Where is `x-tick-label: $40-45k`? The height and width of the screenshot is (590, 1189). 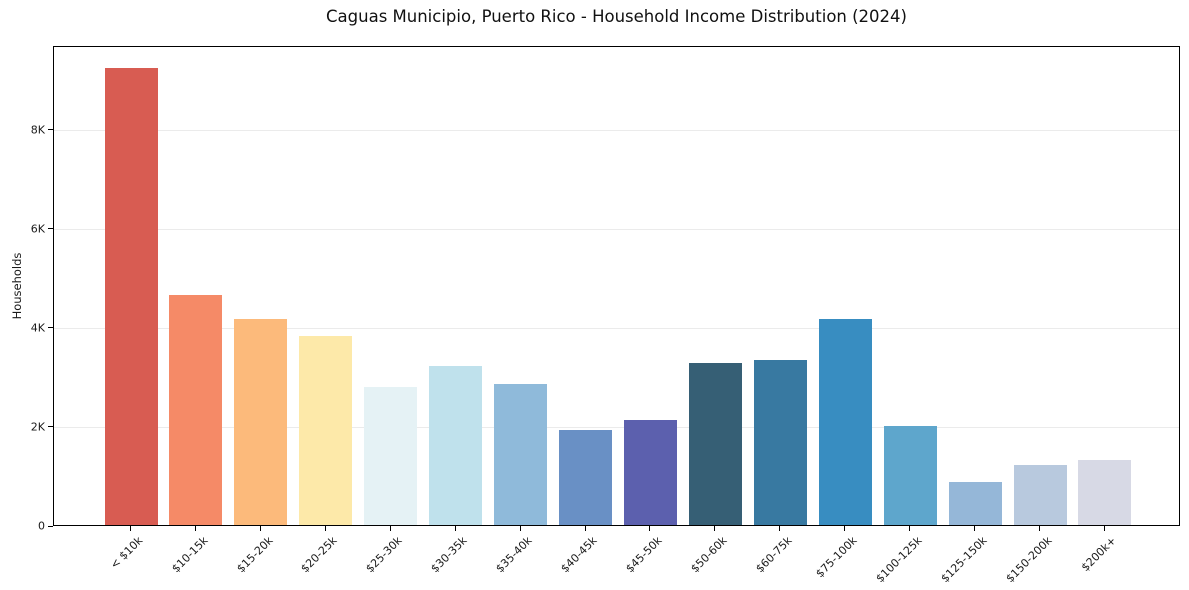
x-tick-label: $40-45k is located at coordinates (579, 555).